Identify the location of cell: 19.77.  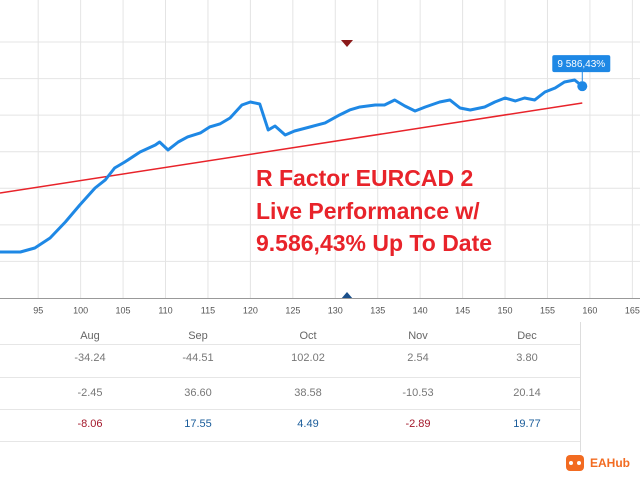
(527, 424).